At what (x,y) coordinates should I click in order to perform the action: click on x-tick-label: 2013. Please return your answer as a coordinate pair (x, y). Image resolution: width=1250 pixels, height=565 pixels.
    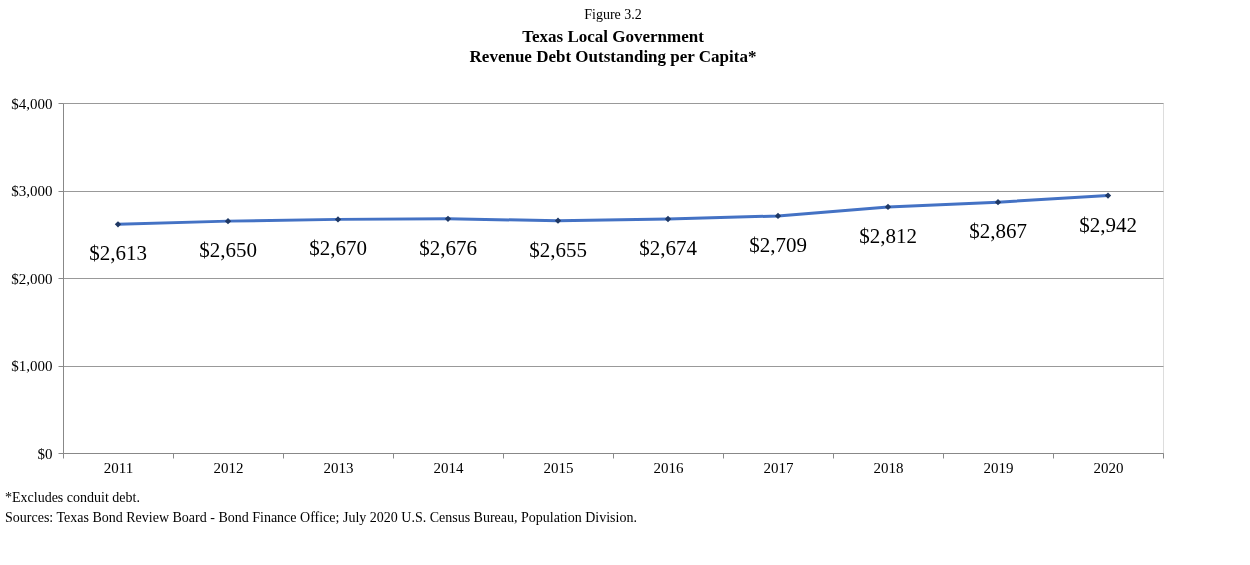
    Looking at the image, I should click on (338, 467).